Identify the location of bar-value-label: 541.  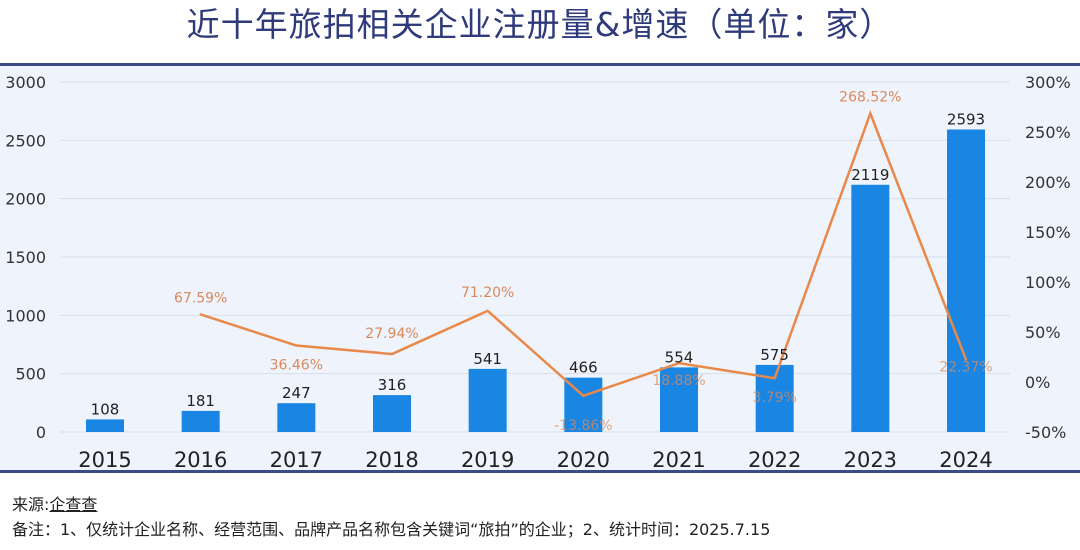
(487, 359).